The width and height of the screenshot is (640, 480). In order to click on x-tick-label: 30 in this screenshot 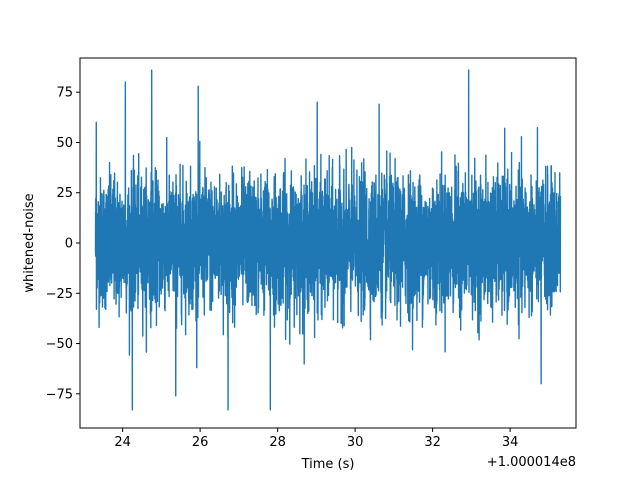, I will do `click(355, 442)`.